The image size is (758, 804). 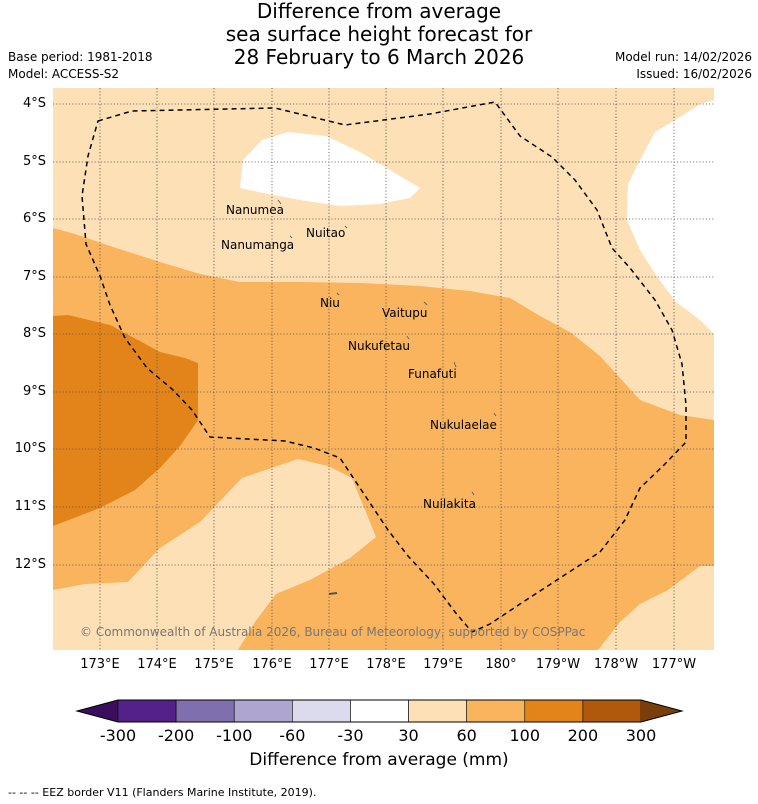 What do you see at coordinates (495, 414) in the screenshot?
I see `island-nukulaelae` at bounding box center [495, 414].